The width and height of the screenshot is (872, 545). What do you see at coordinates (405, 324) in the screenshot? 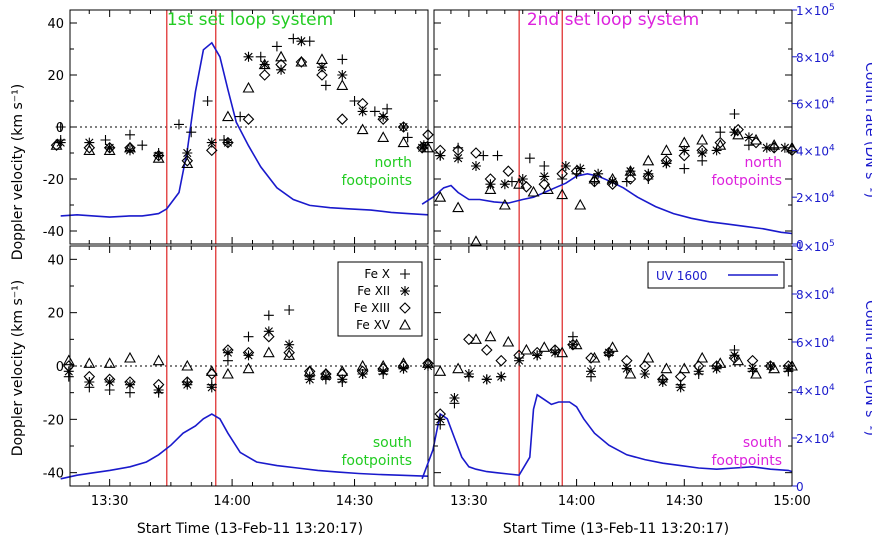
I see `legend-marker-triangle` at bounding box center [405, 324].